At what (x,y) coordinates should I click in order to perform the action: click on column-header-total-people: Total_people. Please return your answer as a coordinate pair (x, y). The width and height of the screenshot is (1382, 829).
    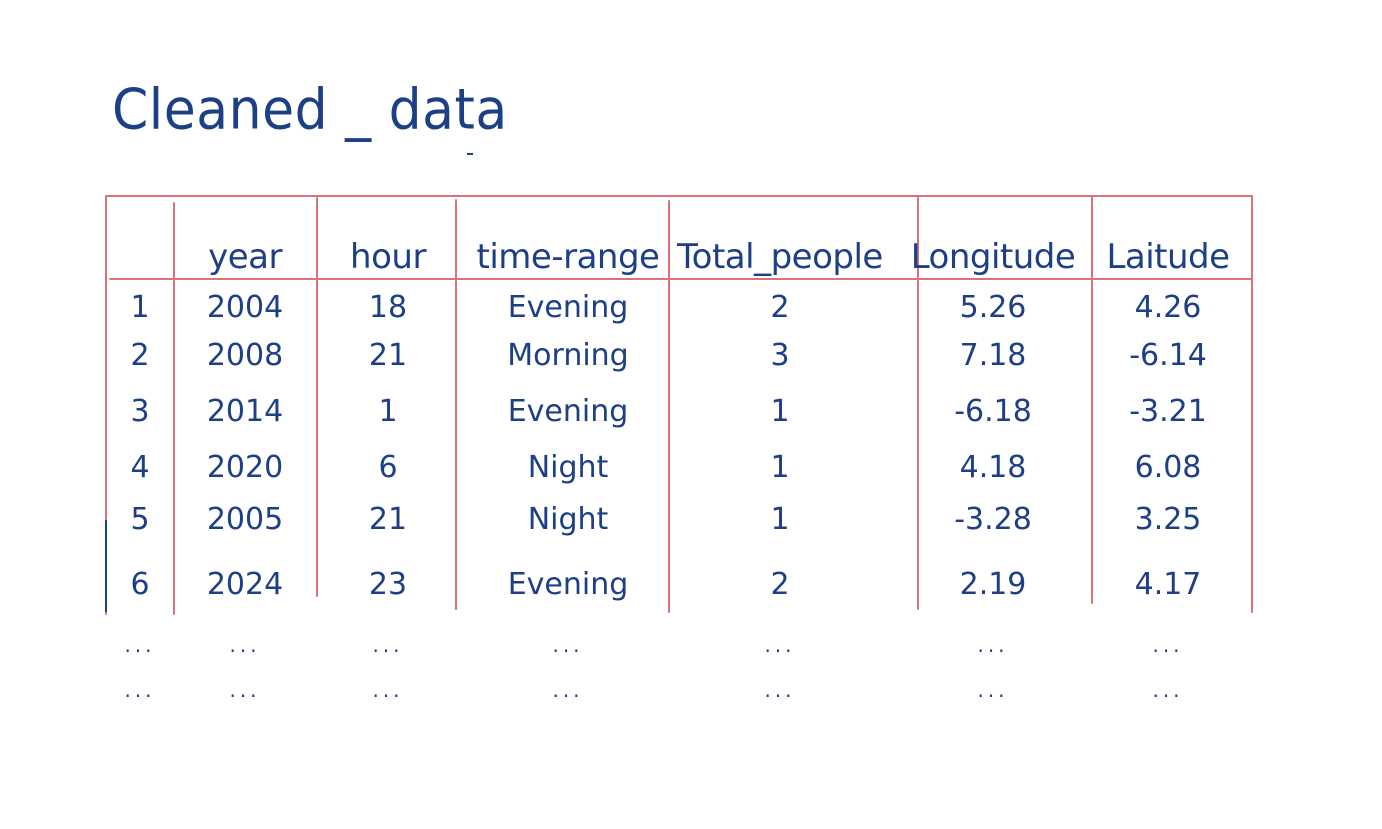
    Looking at the image, I should click on (780, 257).